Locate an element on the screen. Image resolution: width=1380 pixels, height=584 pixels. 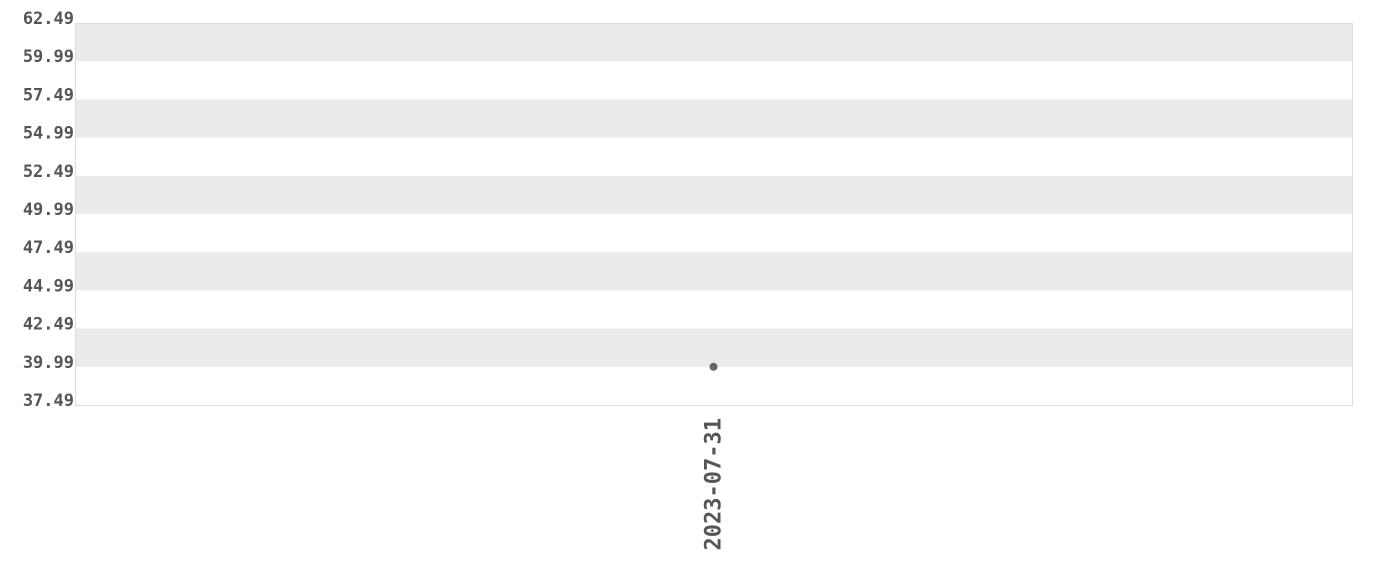
x-tick-label: 2023-07-31 is located at coordinates (714, 484).